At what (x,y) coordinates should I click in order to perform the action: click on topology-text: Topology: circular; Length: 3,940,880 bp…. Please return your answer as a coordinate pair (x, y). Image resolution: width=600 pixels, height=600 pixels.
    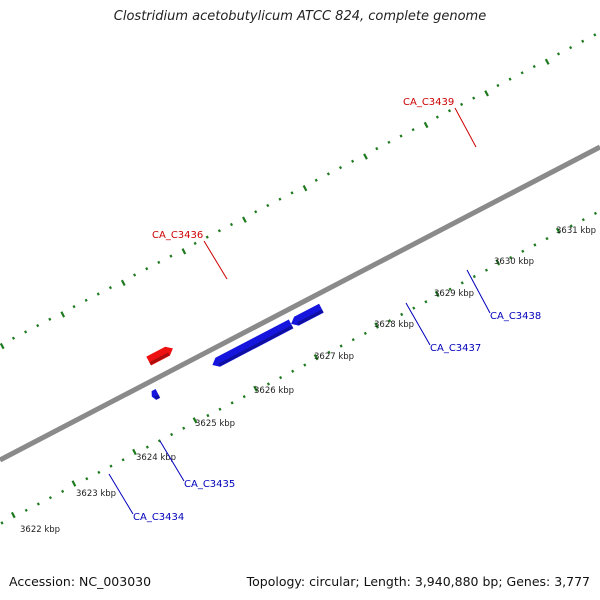
    Looking at the image, I should click on (418, 581).